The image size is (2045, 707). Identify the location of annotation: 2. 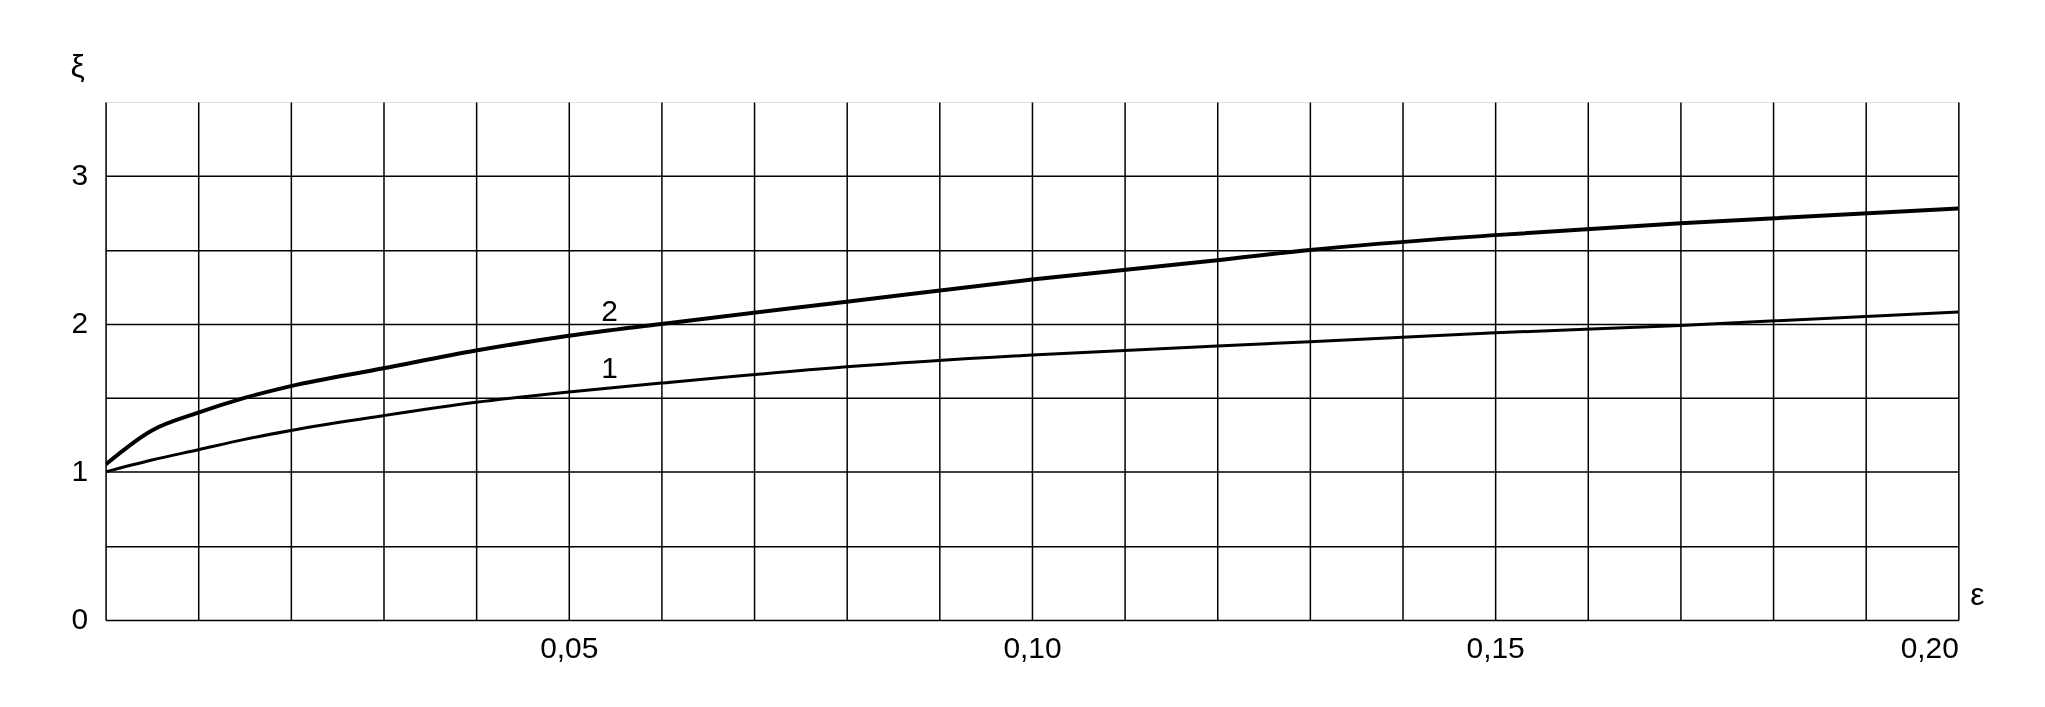
(609, 311).